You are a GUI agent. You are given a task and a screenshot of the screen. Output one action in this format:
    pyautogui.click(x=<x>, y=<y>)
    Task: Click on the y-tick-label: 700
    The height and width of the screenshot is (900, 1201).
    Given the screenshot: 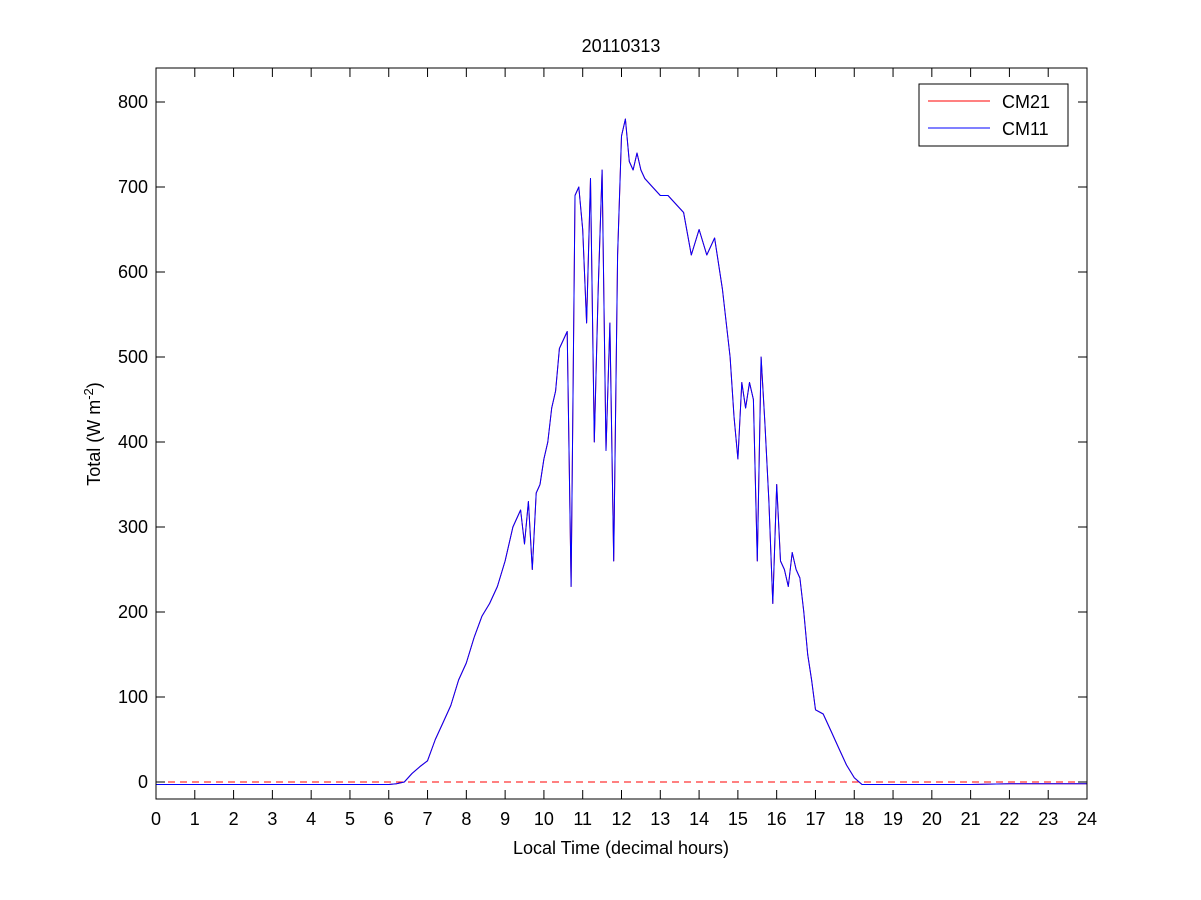 What is the action you would take?
    pyautogui.click(x=133, y=187)
    